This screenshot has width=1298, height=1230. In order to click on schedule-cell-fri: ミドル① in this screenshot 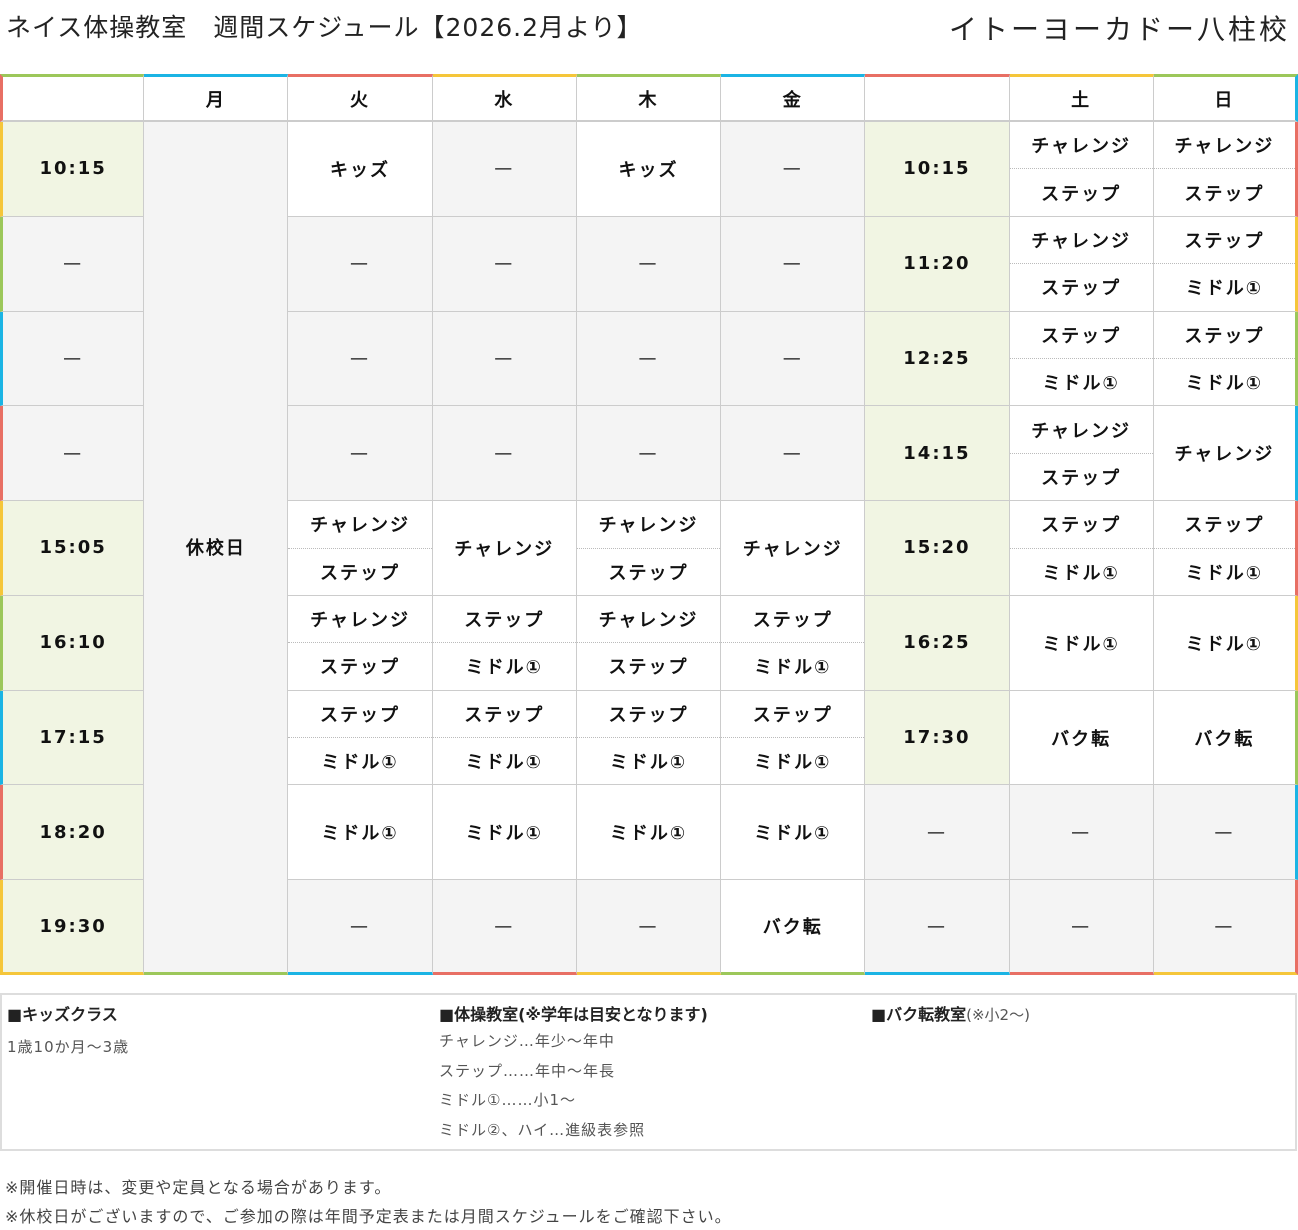, I will do `click(793, 833)`.